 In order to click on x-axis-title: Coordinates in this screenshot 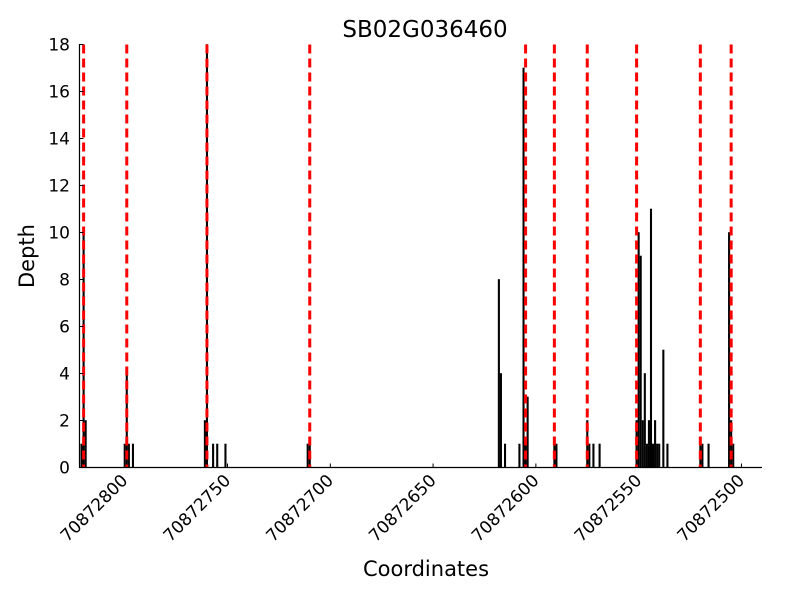, I will do `click(426, 569)`.